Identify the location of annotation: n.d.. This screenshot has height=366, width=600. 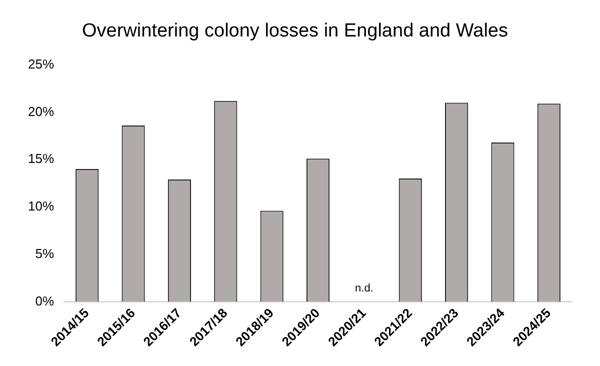
(364, 288).